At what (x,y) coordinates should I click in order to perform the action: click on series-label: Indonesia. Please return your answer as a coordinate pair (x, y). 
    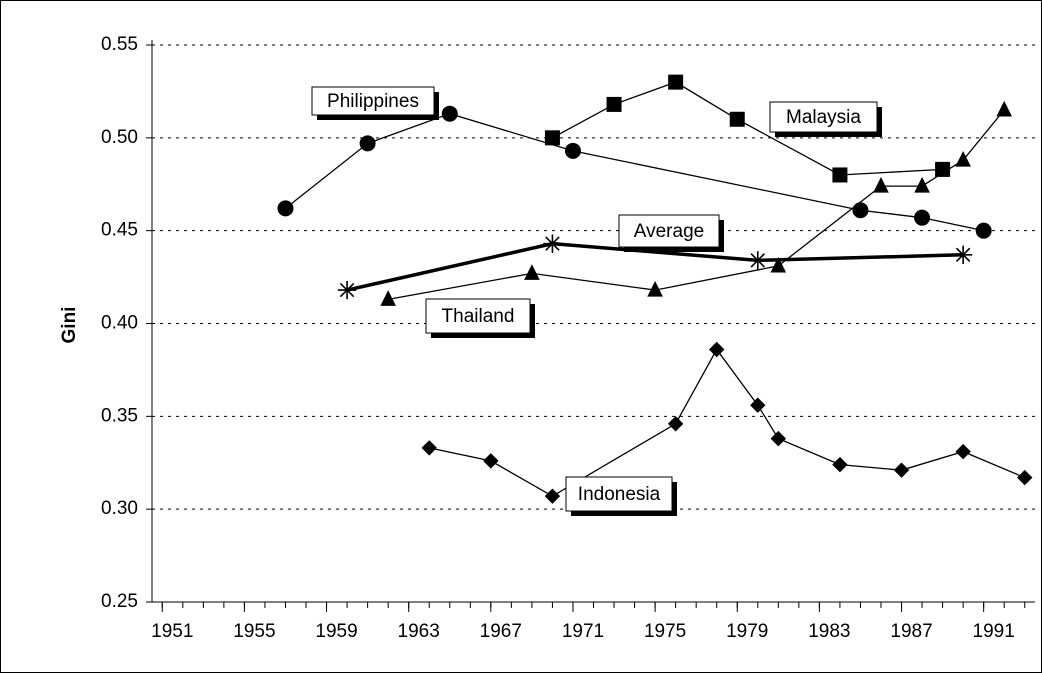
    Looking at the image, I should click on (619, 494).